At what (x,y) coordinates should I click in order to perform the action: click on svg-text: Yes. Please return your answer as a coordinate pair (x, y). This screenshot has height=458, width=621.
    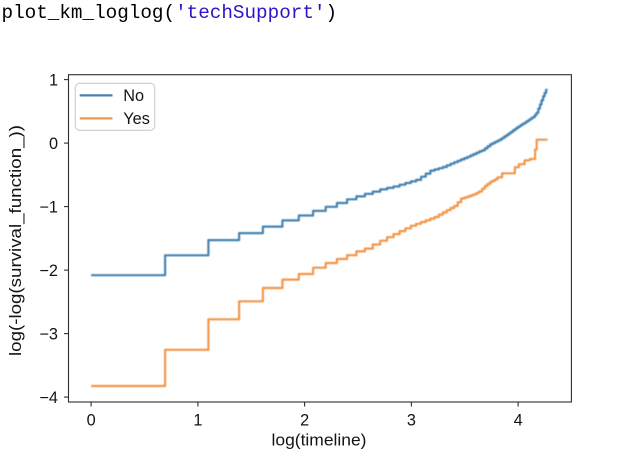
    Looking at the image, I should click on (136, 119).